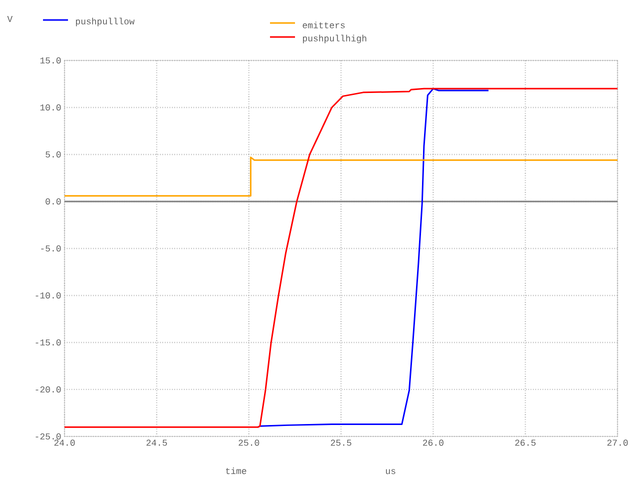  Describe the element at coordinates (50, 107) in the screenshot. I see `y-tick-label: 10.0` at that location.